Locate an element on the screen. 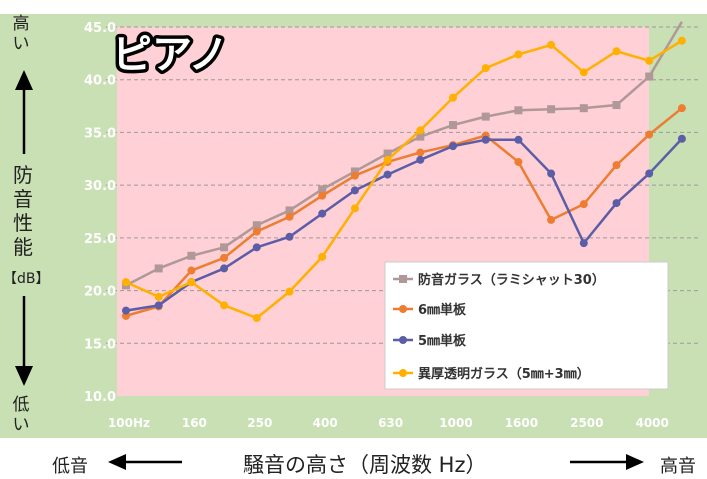 The height and width of the screenshot is (479, 707). y-axis-title: 防音性能 is located at coordinates (23, 211).